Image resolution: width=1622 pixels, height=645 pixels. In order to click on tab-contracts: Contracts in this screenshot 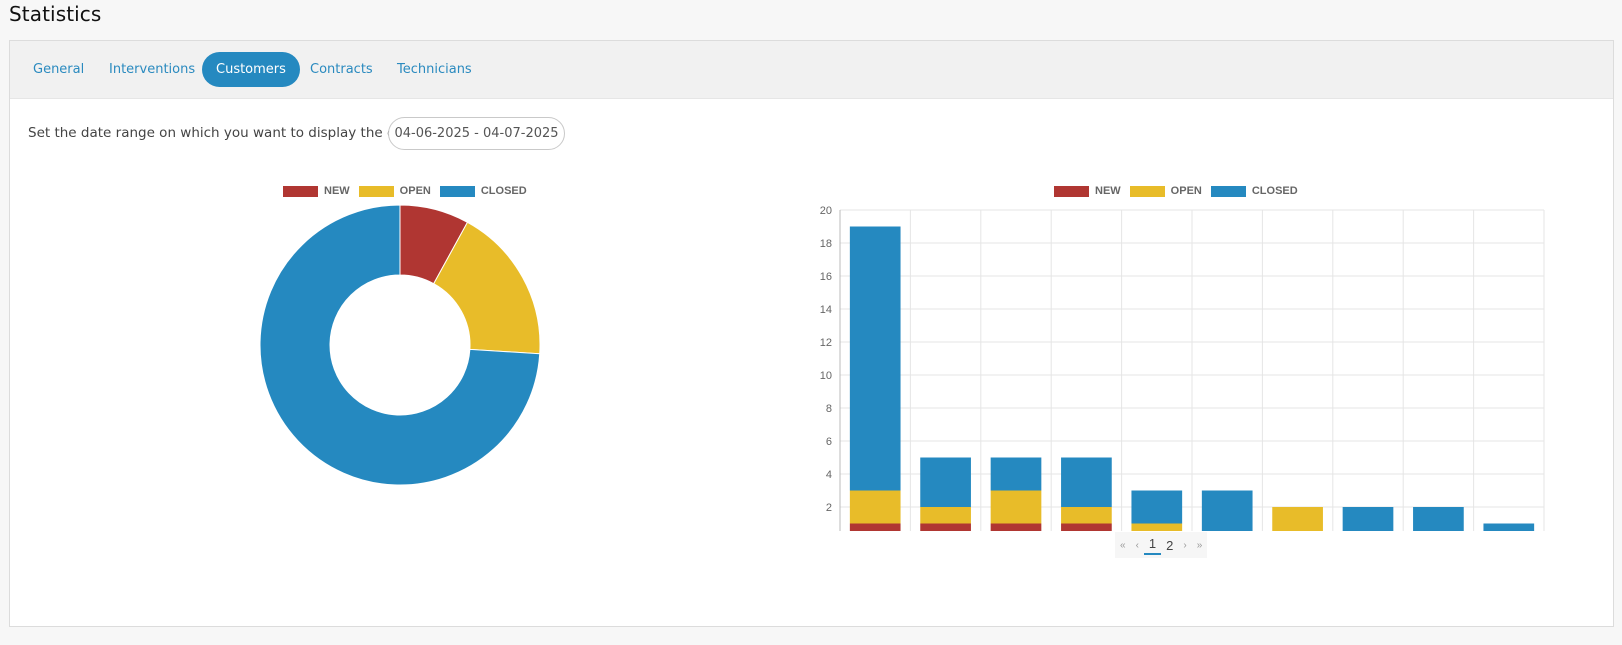, I will do `click(341, 69)`.